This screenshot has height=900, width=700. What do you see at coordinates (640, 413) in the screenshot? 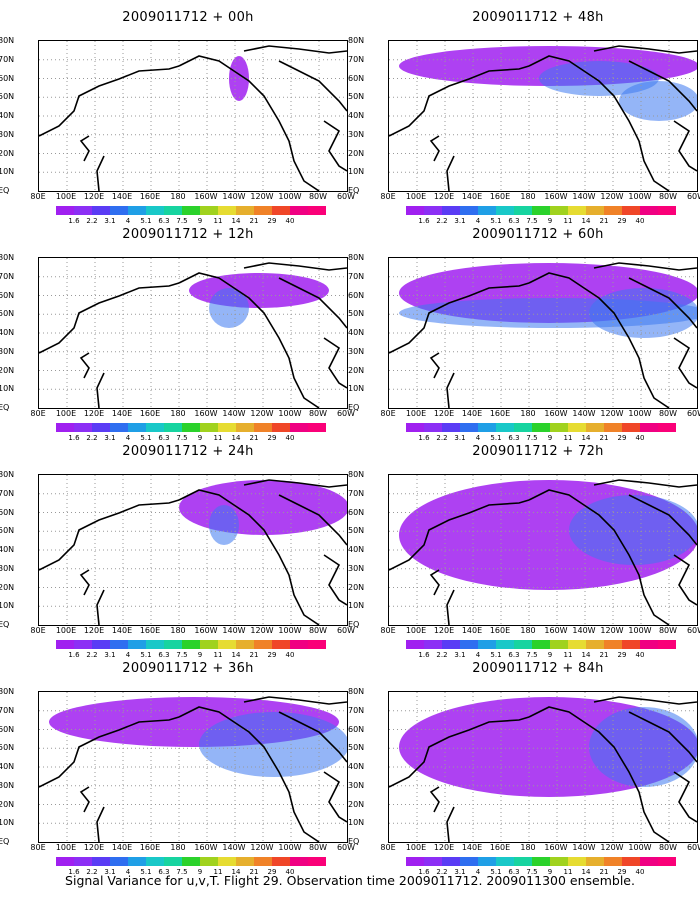
I see `lon-tick-label: 100W` at bounding box center [640, 413].